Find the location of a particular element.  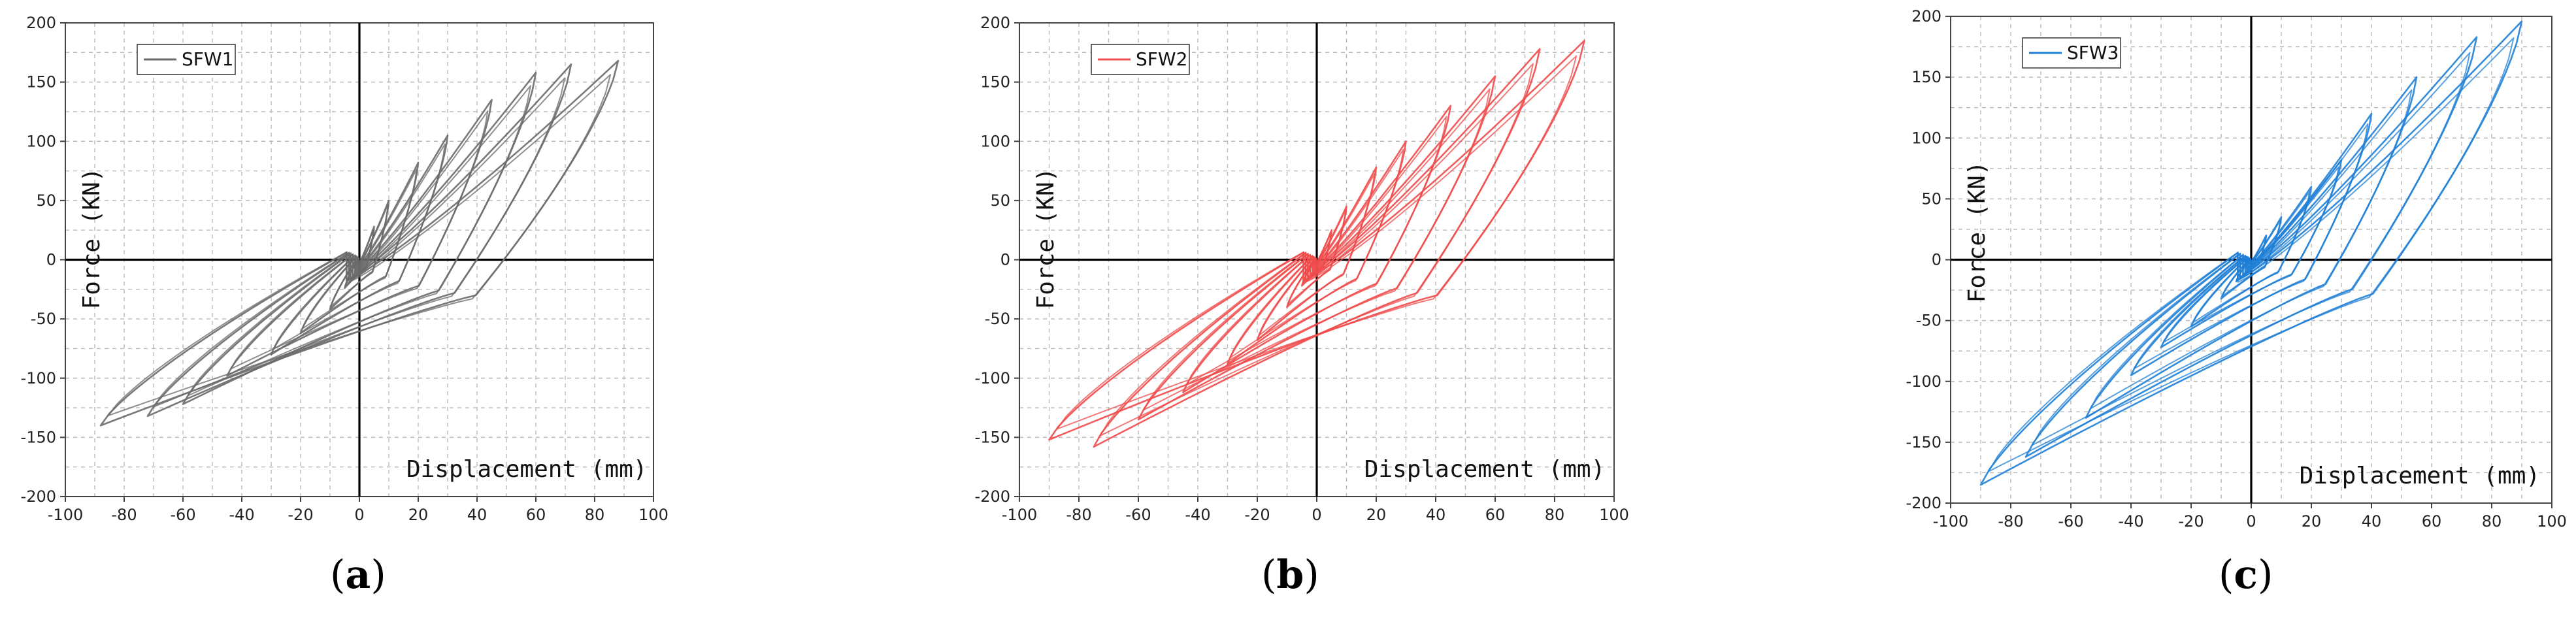

legend-label: SFW2 is located at coordinates (1161, 59).